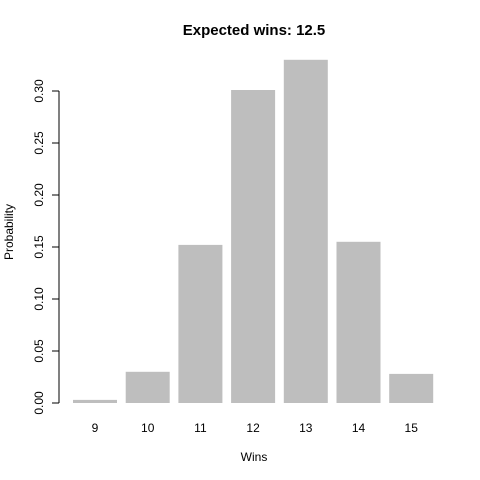 Image resolution: width=480 pixels, height=480 pixels. What do you see at coordinates (306, 428) in the screenshot?
I see `x-tick-label: 13` at bounding box center [306, 428].